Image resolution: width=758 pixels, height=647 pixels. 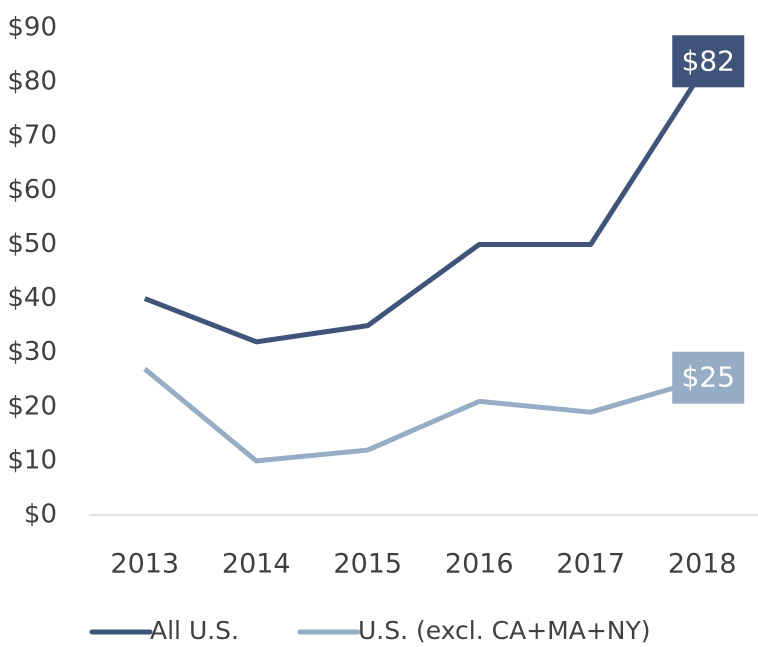 What do you see at coordinates (367, 564) in the screenshot?
I see `x-tick-label: 2015` at bounding box center [367, 564].